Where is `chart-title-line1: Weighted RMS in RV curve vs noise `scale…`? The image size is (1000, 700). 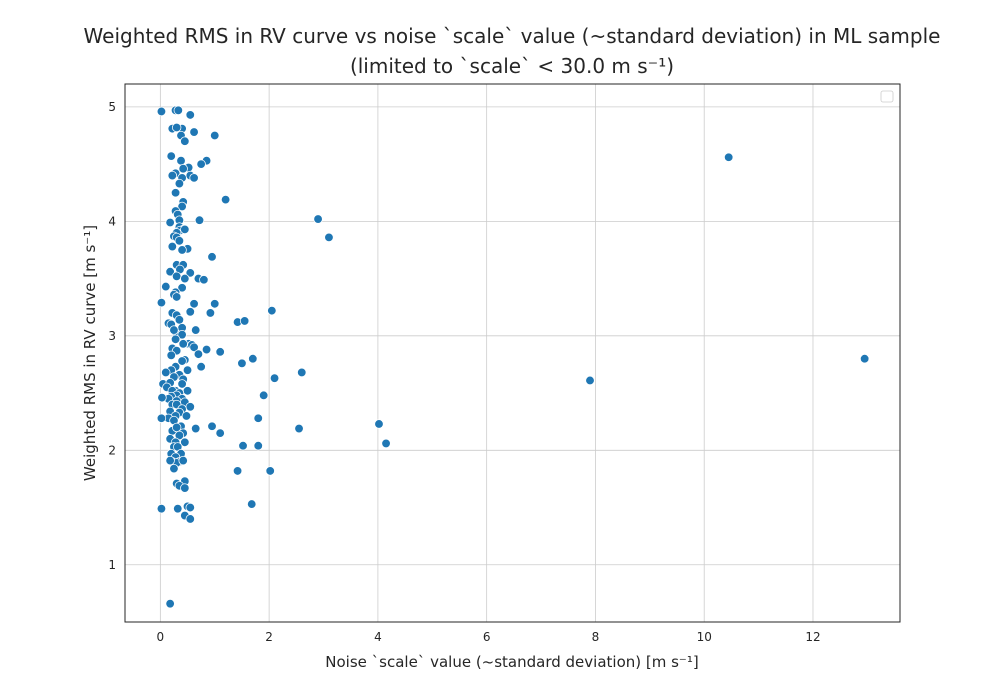
chart-title-line1: Weighted RMS in RV curve vs noise `scale… is located at coordinates (512, 36).